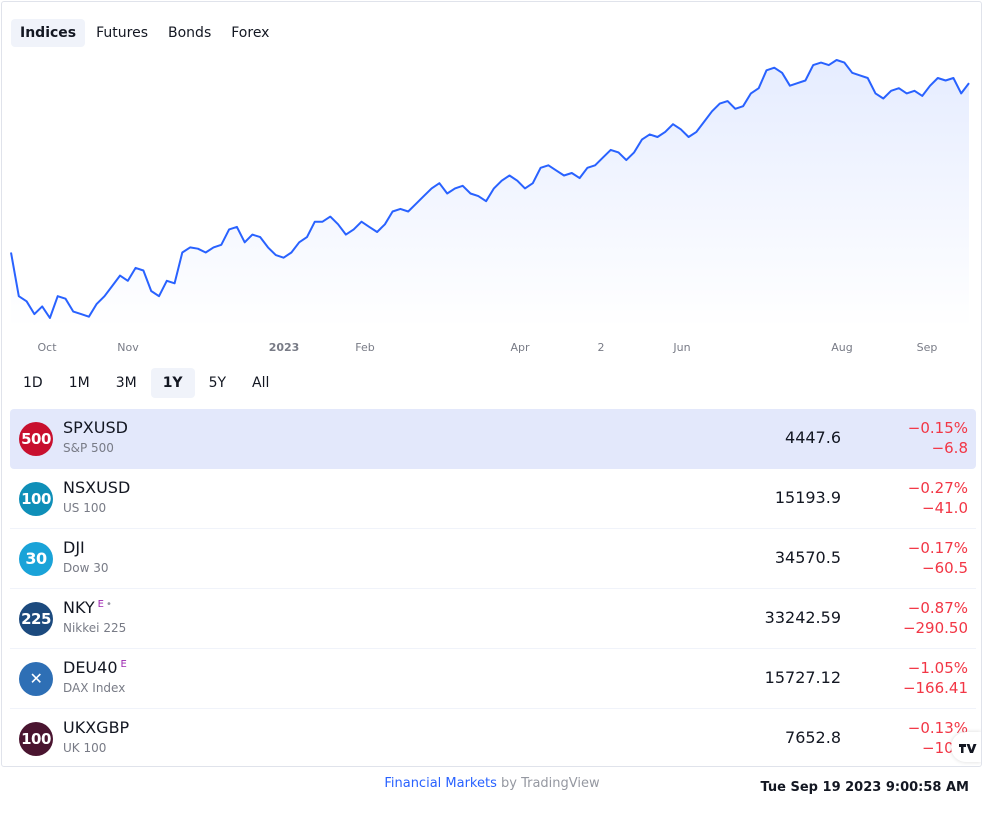 The image size is (984, 820). What do you see at coordinates (945, 568) in the screenshot?
I see `change-absolute: −60.5` at bounding box center [945, 568].